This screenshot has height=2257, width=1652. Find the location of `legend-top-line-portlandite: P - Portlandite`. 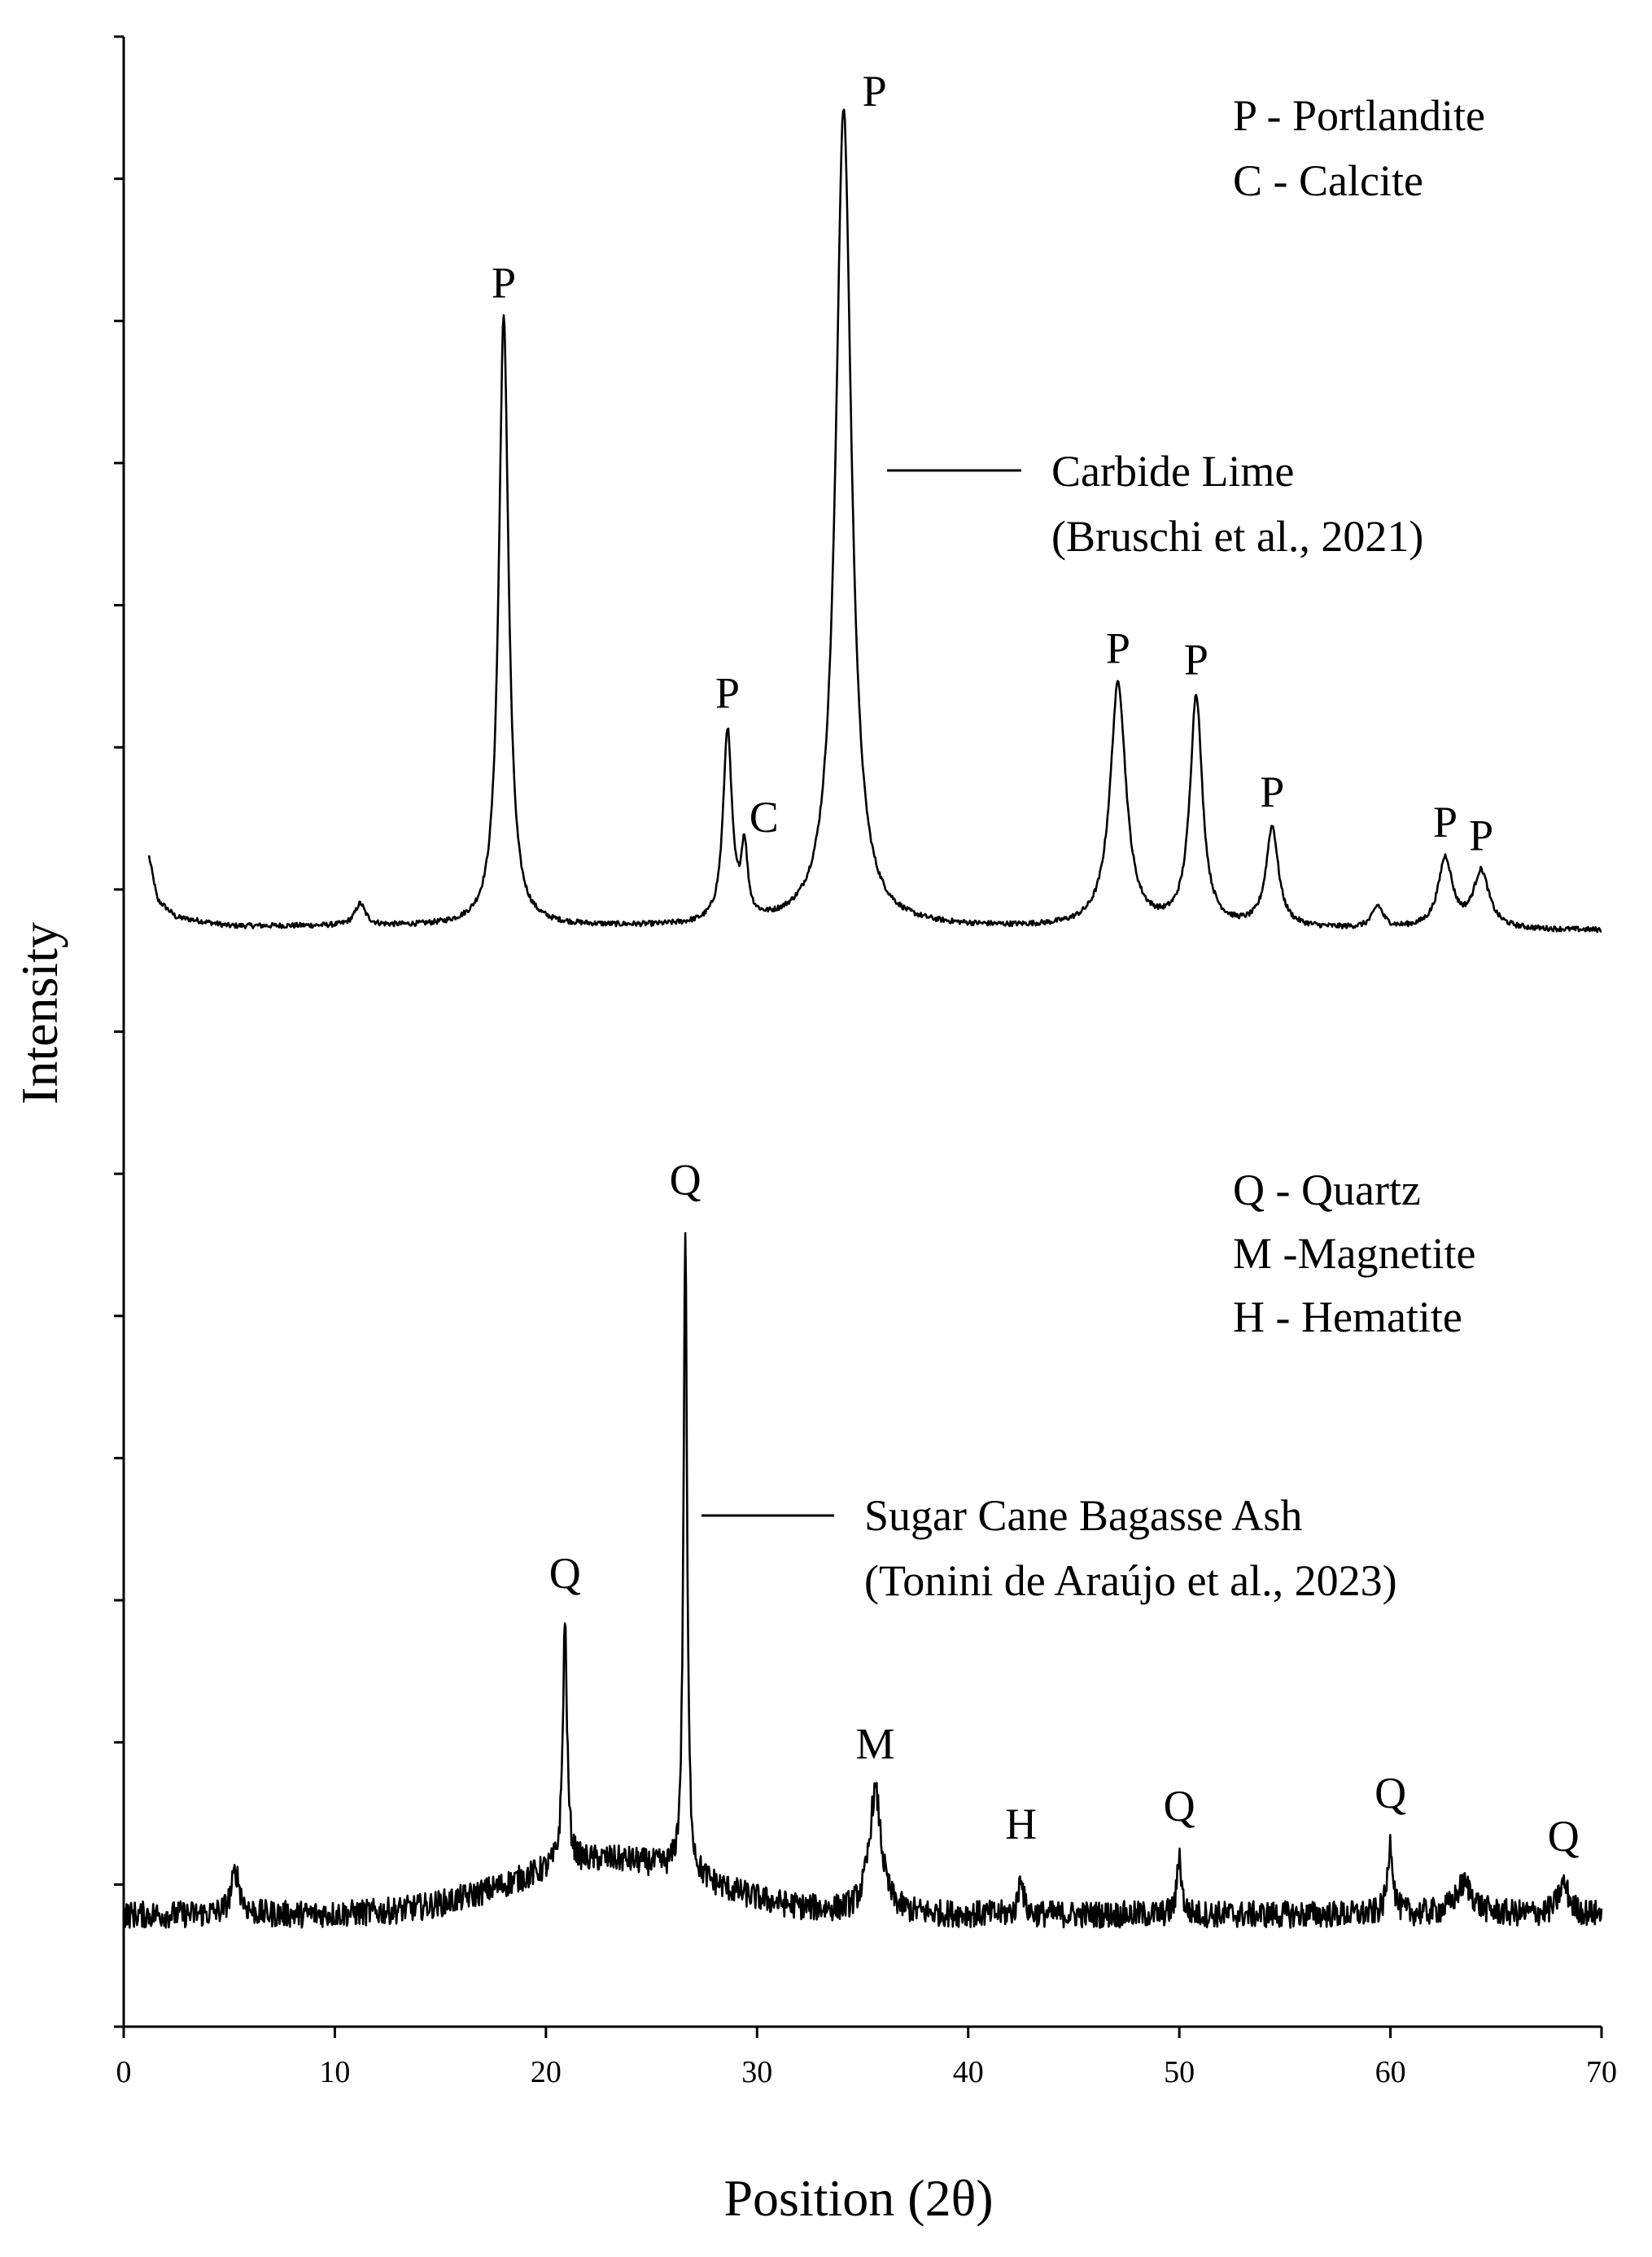

legend-top-line-portlandite: P - Portlandite is located at coordinates (1359, 115).